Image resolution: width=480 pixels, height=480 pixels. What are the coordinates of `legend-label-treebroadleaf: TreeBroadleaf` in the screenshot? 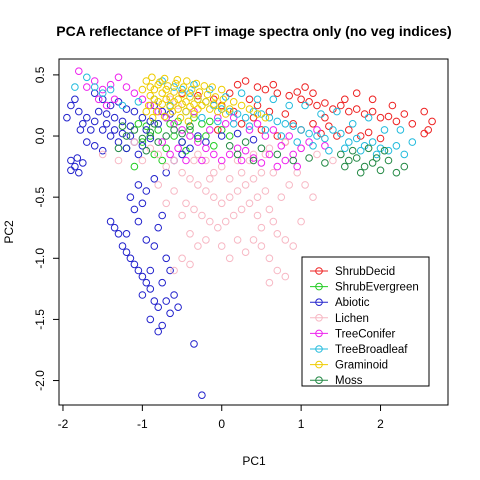 It's located at (371, 350).